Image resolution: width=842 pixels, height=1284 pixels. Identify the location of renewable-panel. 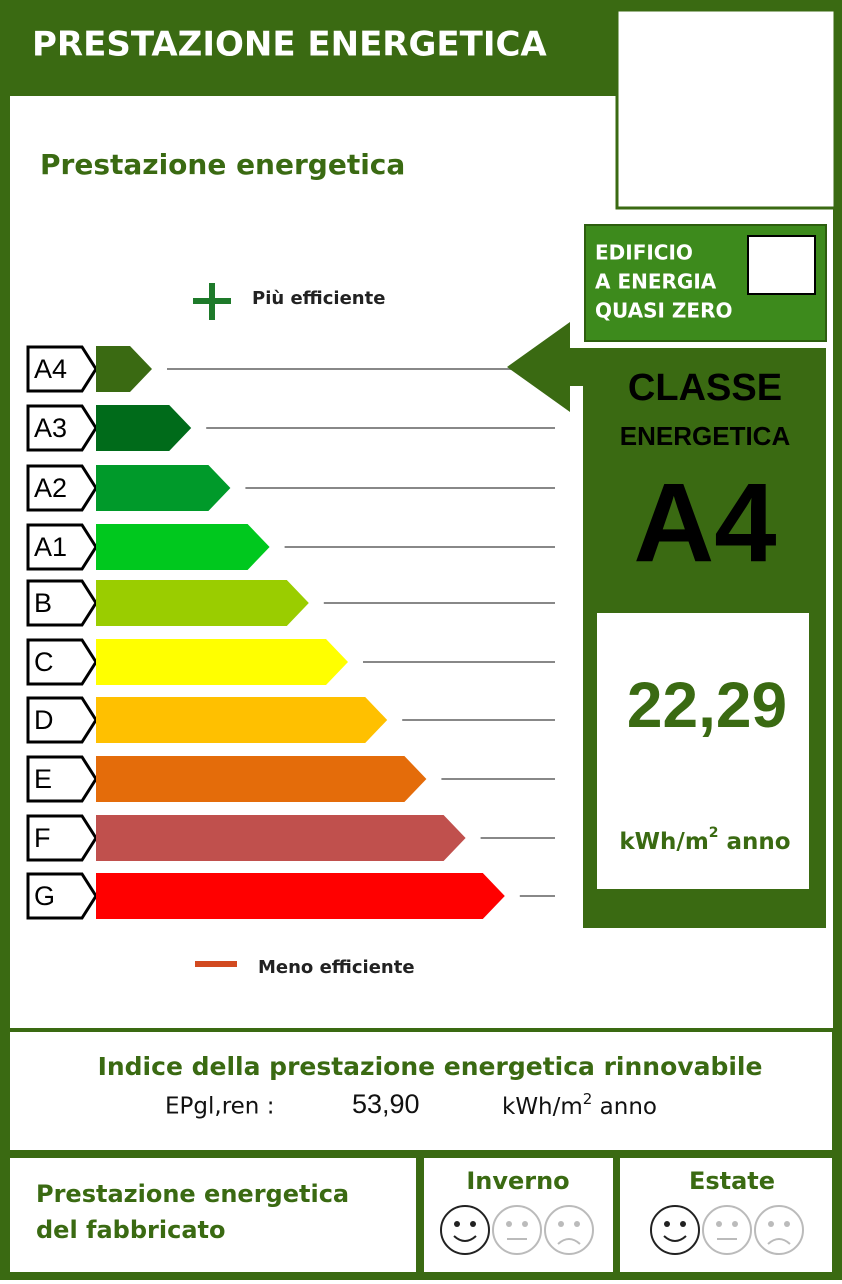
(421, 1091).